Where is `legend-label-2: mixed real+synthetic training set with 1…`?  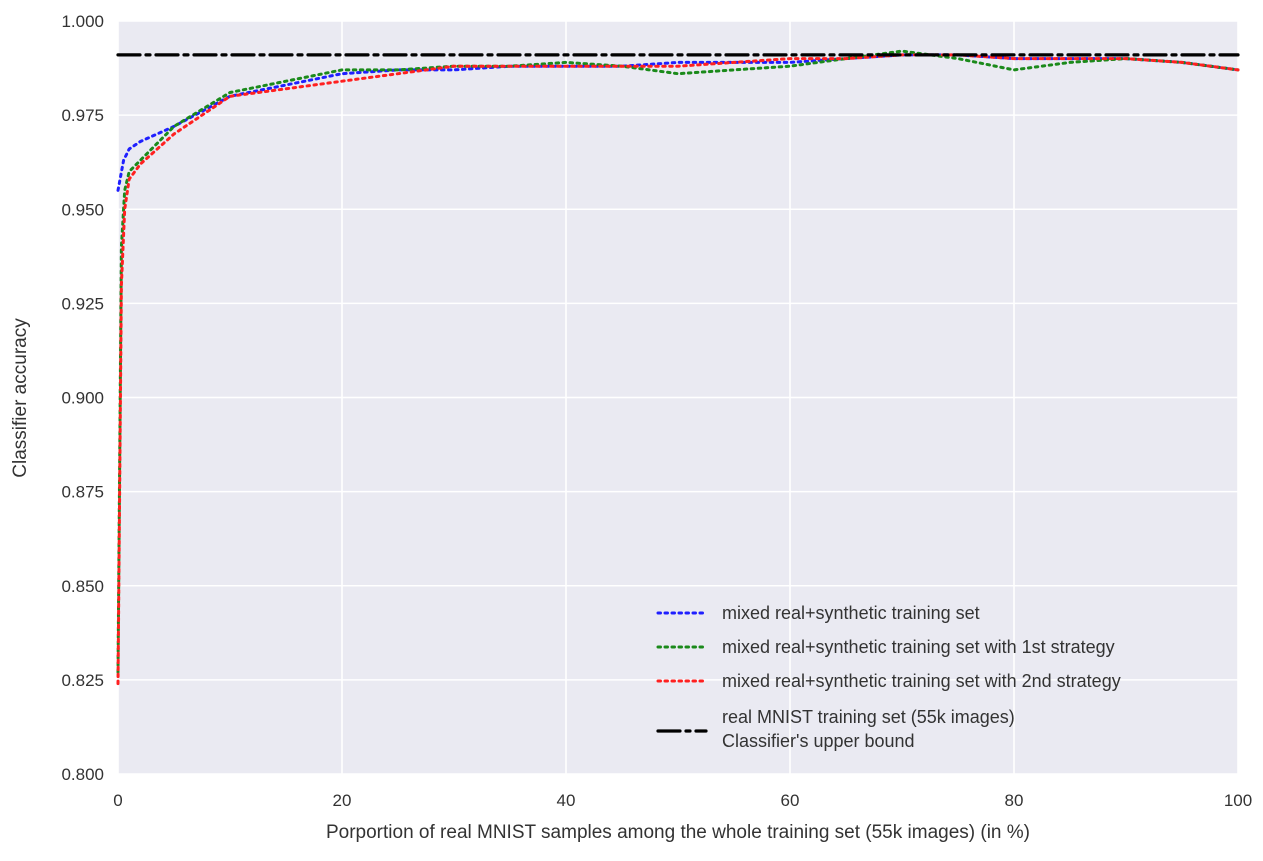
legend-label-2: mixed real+synthetic training set with 1… is located at coordinates (918, 647).